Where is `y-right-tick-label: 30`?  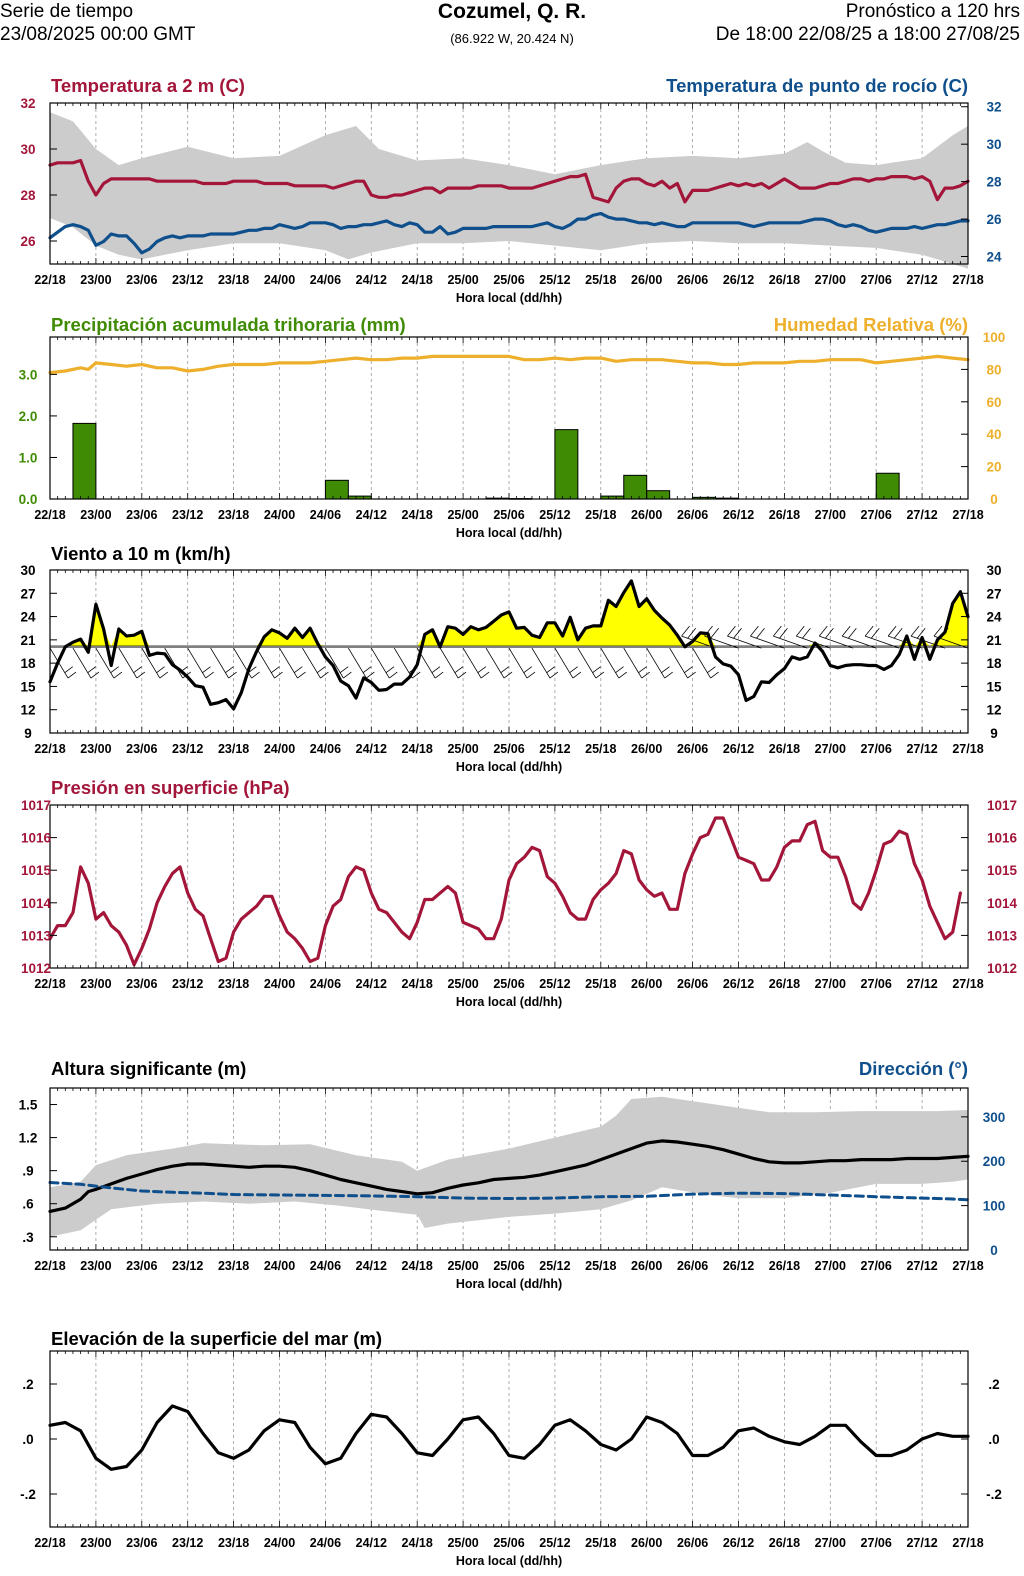 y-right-tick-label: 30 is located at coordinates (993, 570).